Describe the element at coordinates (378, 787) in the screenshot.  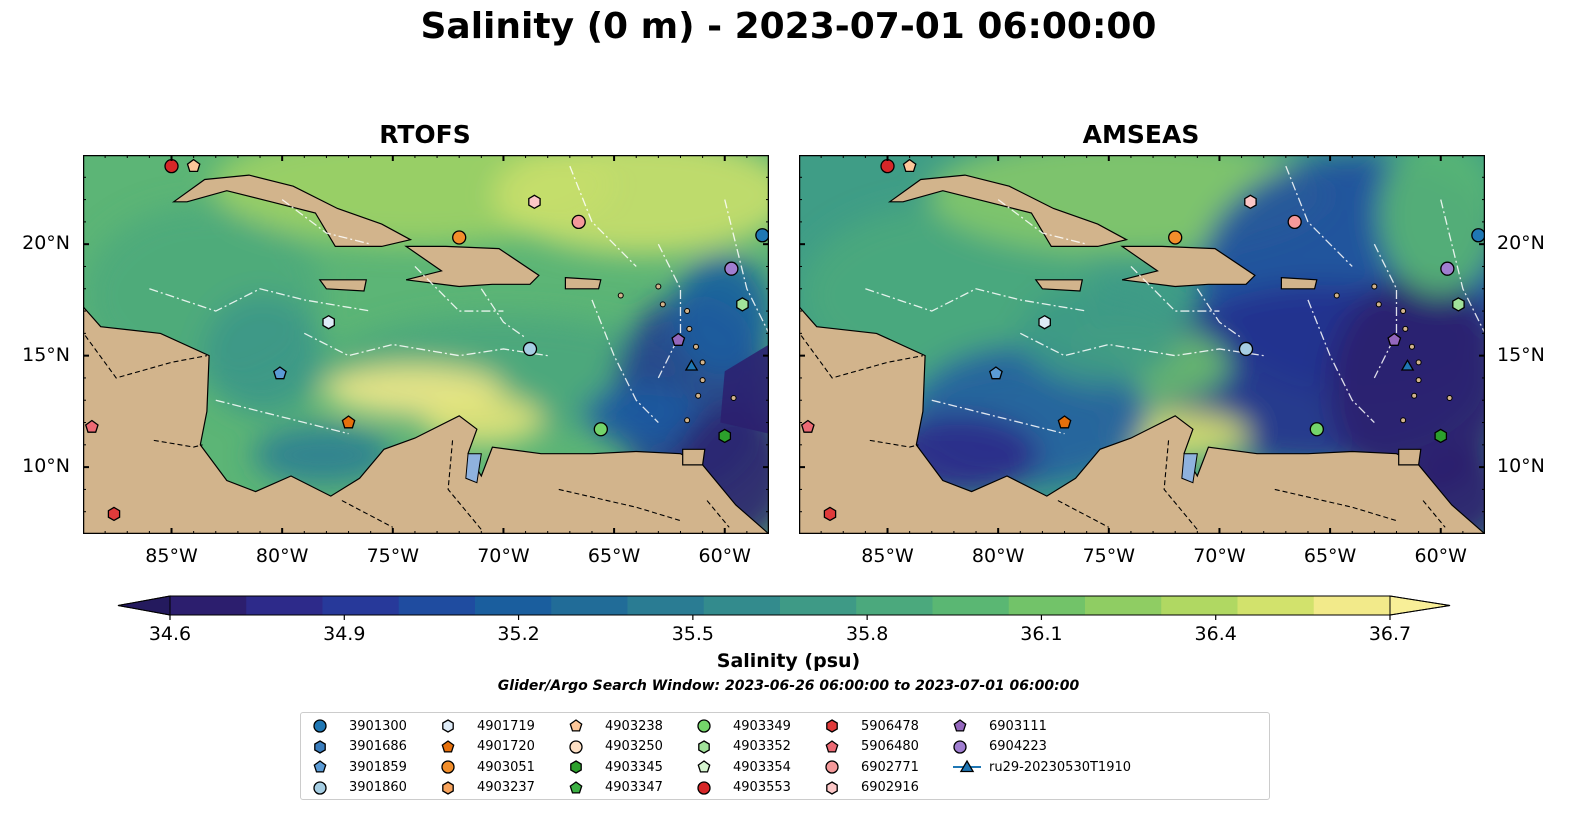
I see `legend-label: 3901860` at that location.